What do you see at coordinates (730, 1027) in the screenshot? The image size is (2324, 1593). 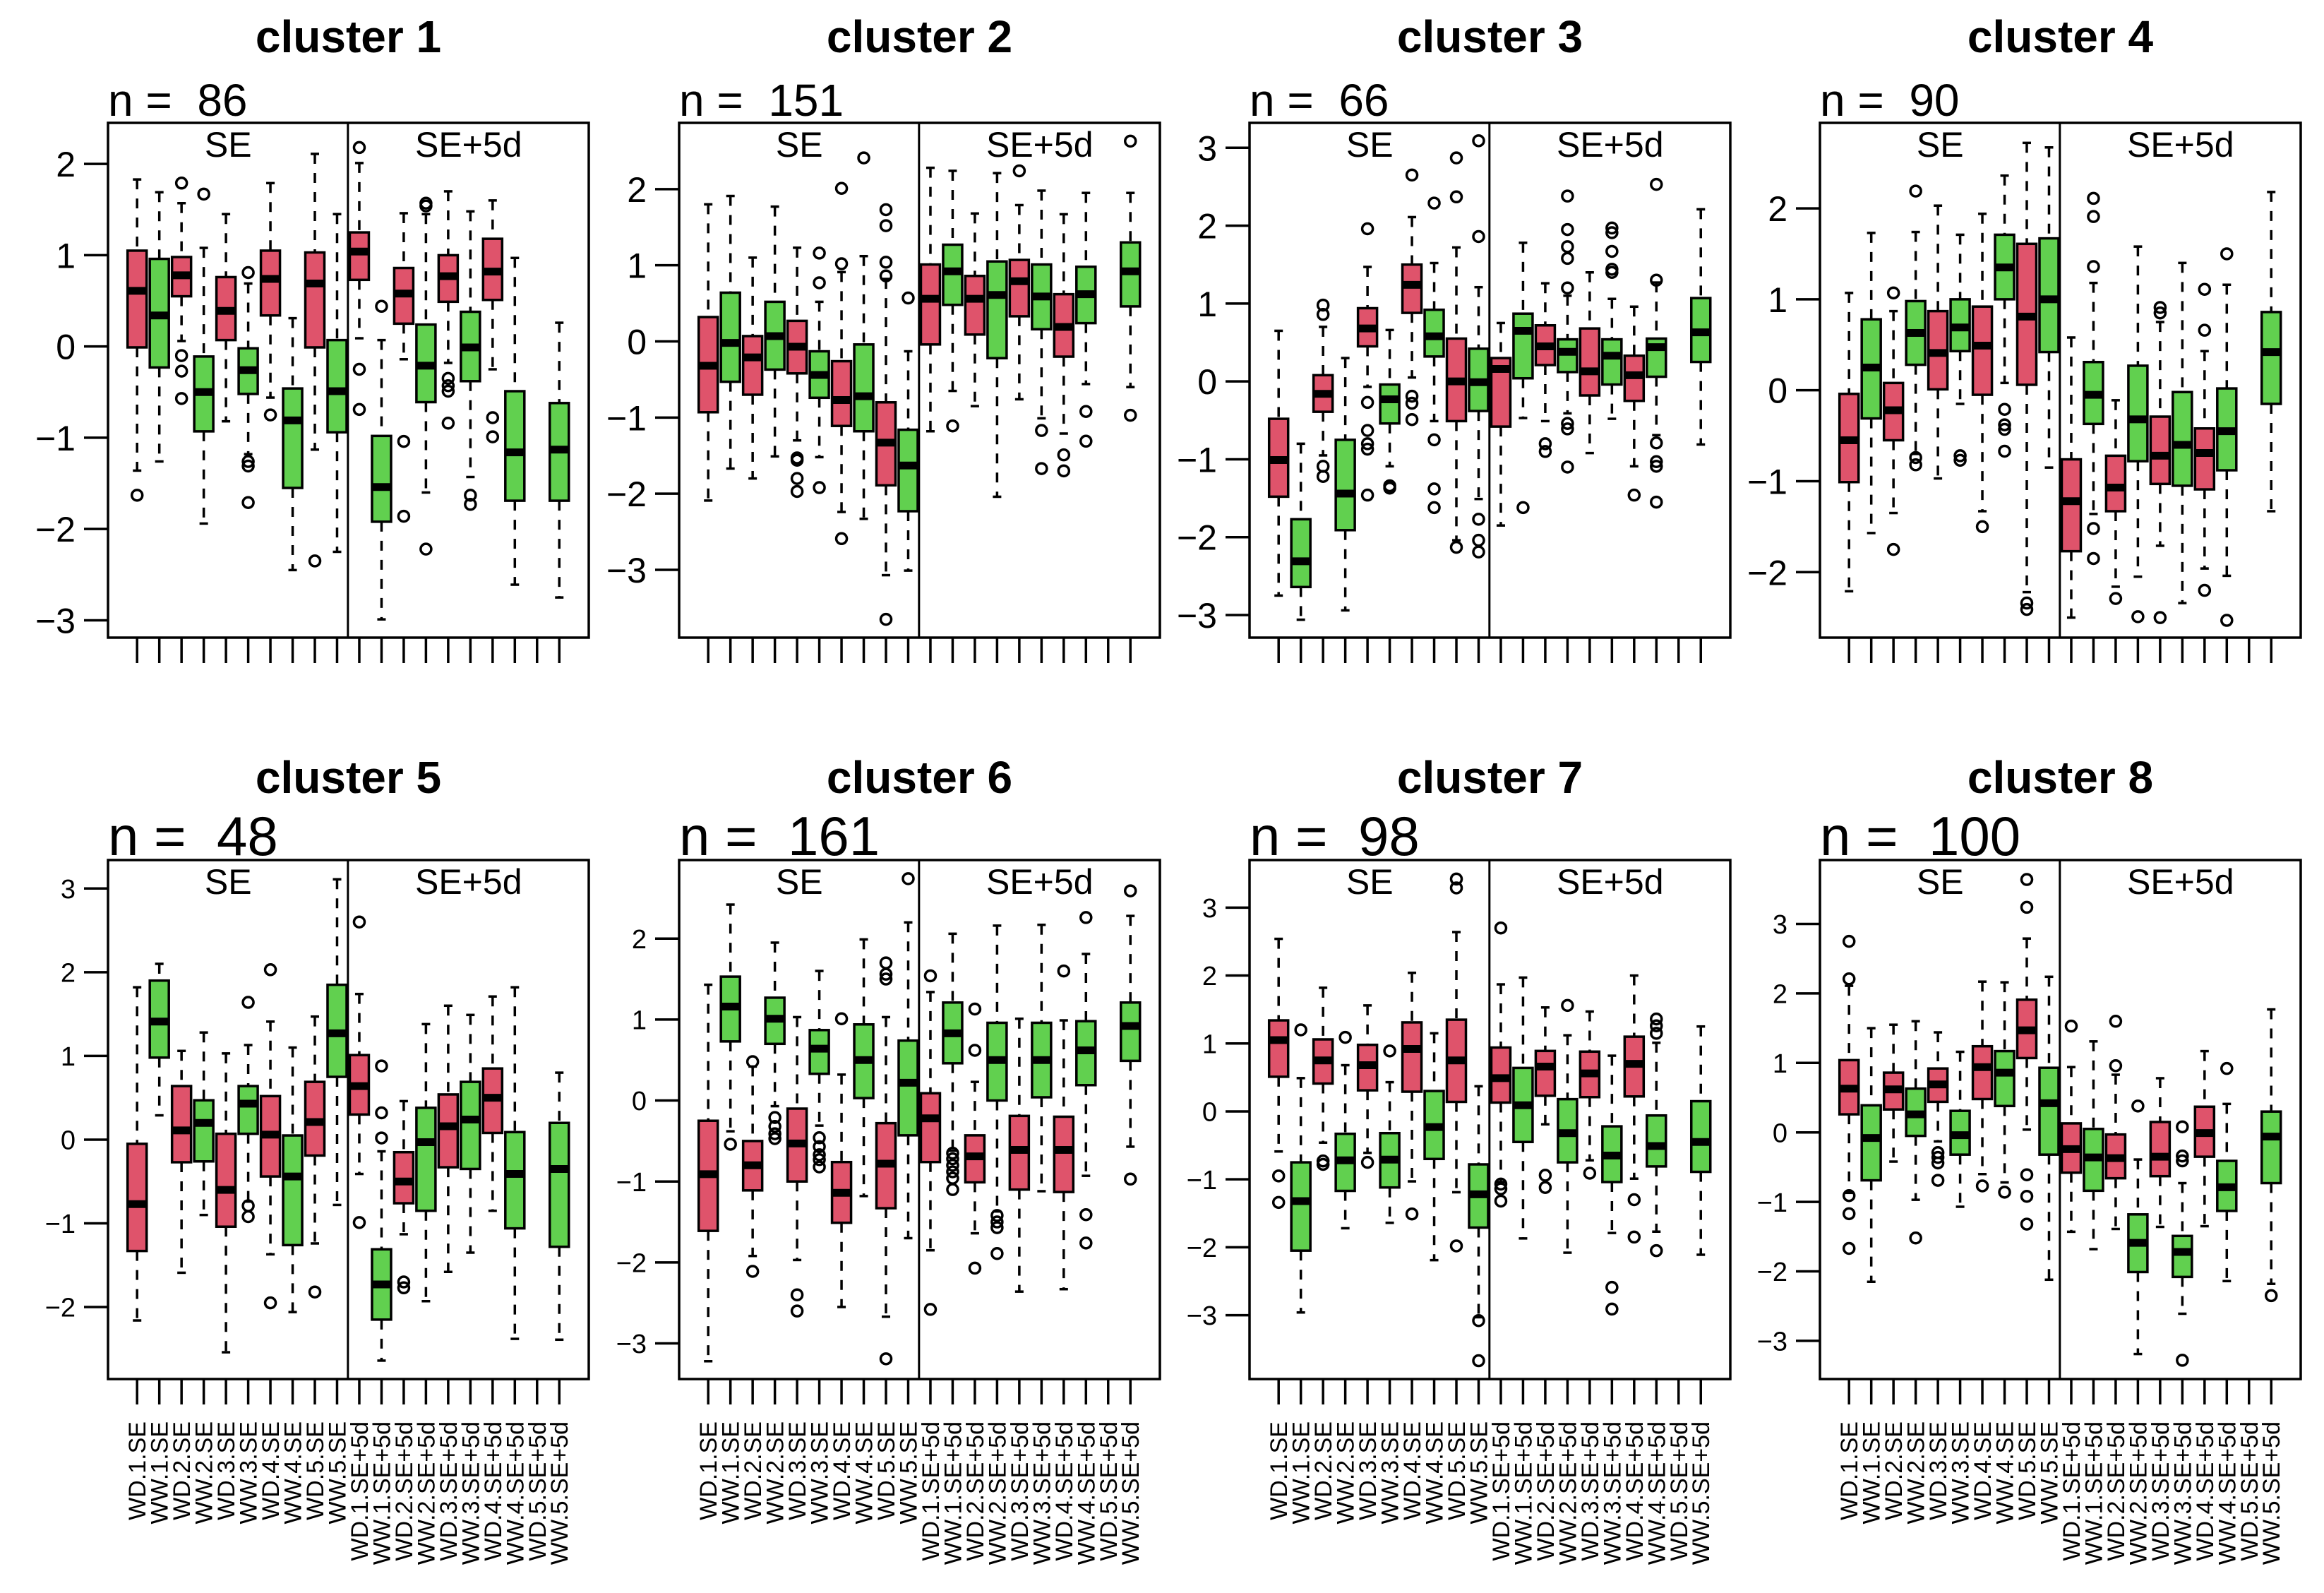 I see `box-WW.1.SE` at bounding box center [730, 1027].